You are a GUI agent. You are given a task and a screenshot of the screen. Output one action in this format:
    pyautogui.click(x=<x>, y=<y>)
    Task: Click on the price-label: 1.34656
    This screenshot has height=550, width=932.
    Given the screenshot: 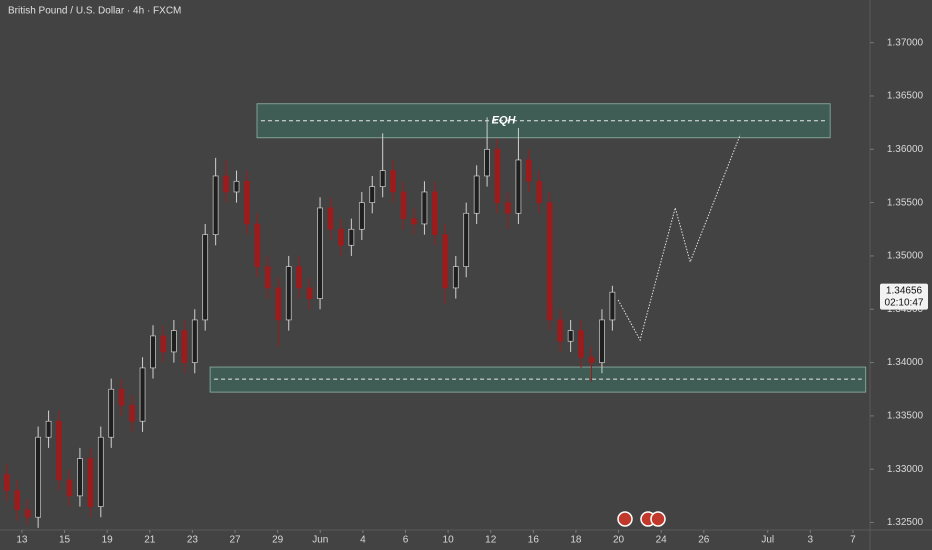 What is the action you would take?
    pyautogui.click(x=904, y=290)
    